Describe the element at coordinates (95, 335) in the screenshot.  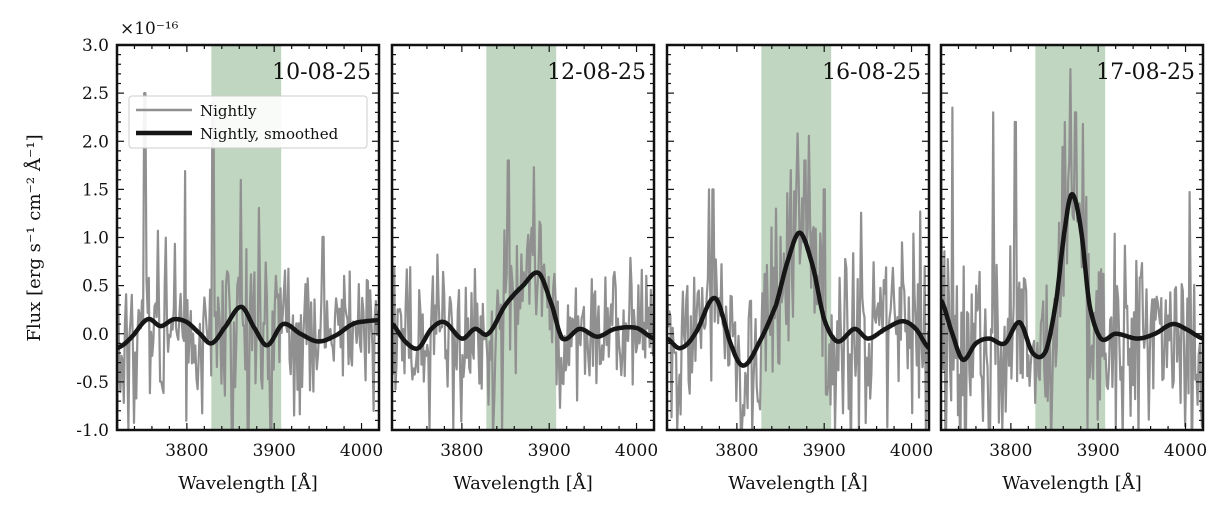
I see `y-tick-label: 0.0` at that location.